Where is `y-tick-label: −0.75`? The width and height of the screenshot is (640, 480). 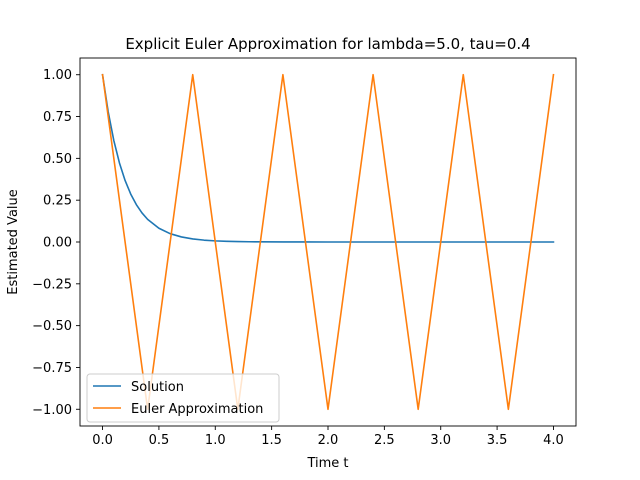
y-tick-label: −0.75 is located at coordinates (52, 368).